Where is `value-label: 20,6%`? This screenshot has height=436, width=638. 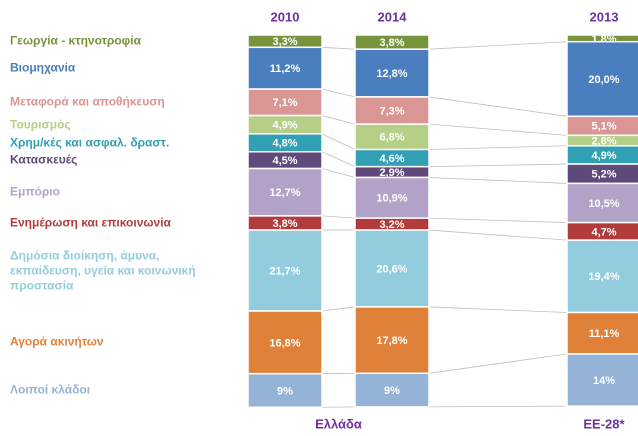 value-label: 20,6% is located at coordinates (391, 269).